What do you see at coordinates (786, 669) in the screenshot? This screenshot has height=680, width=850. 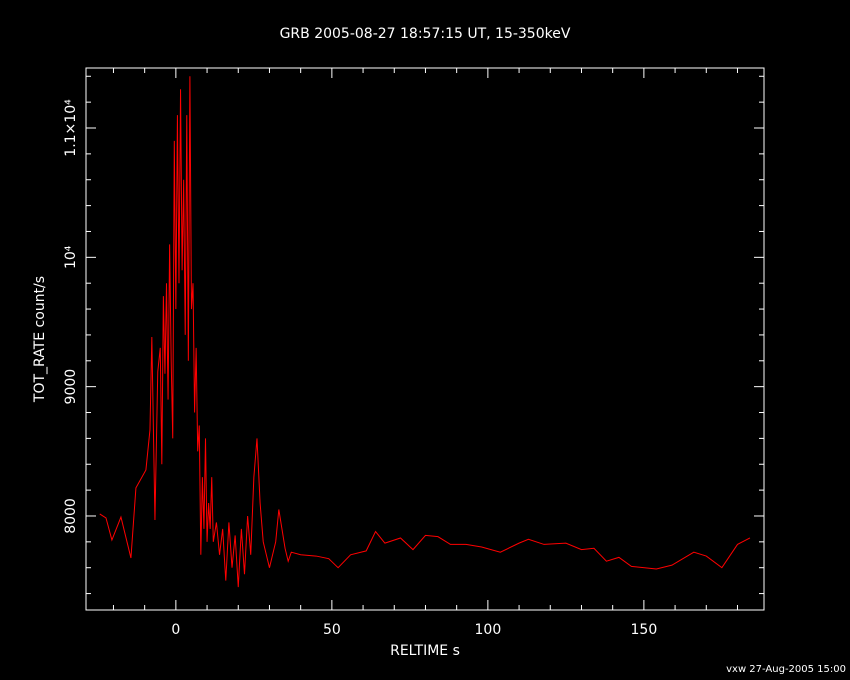 I see `footer: vxw 27-Aug-2005 15:00` at bounding box center [786, 669].